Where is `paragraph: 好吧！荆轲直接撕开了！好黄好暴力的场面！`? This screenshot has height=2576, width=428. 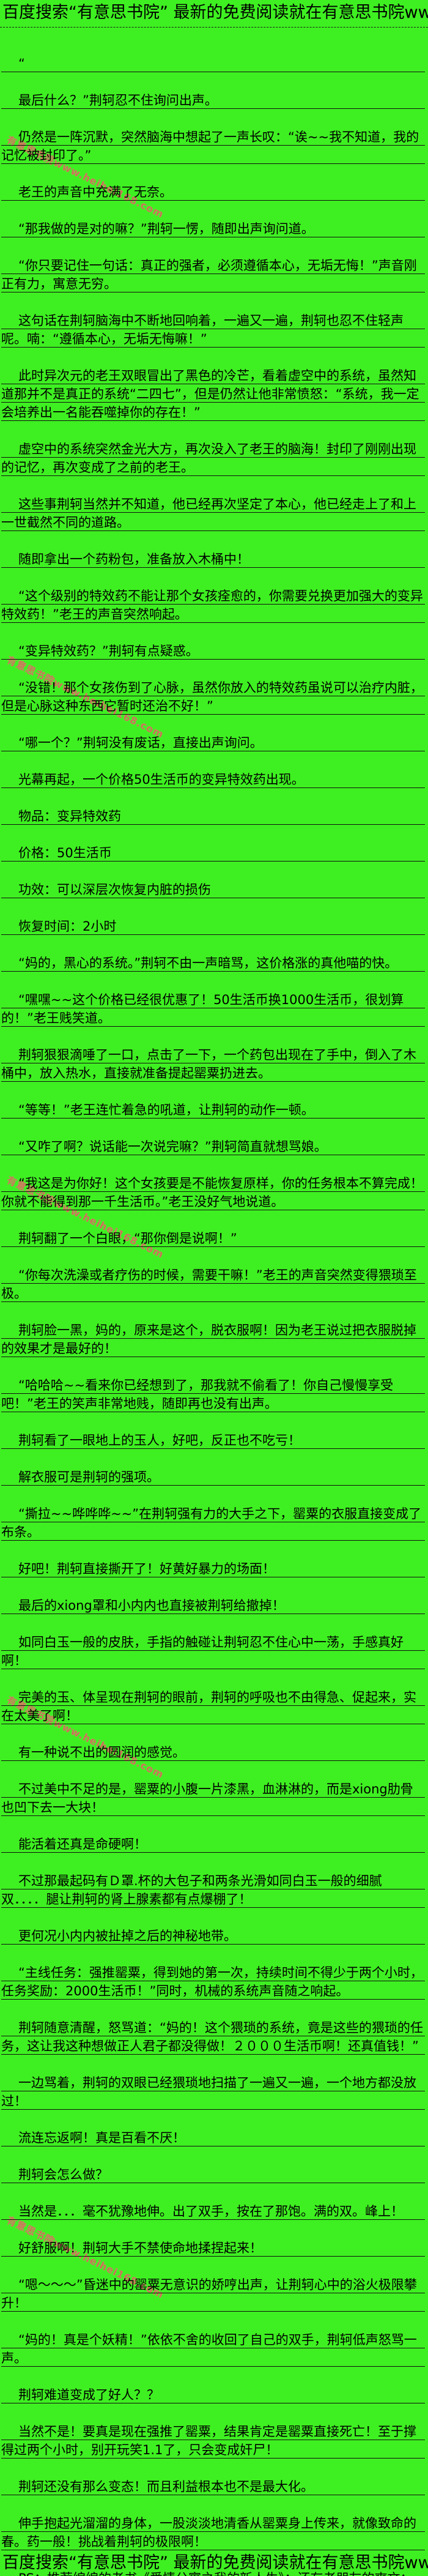
paragraph: 好吧！荆轲直接撕开了！好黄好暴力的场面！ is located at coordinates (213, 1569).